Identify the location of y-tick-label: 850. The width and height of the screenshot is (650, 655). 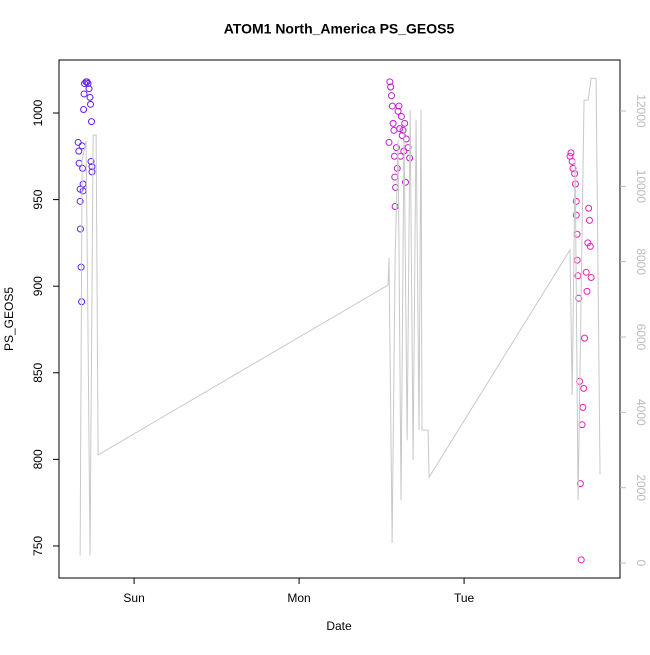
(38, 372).